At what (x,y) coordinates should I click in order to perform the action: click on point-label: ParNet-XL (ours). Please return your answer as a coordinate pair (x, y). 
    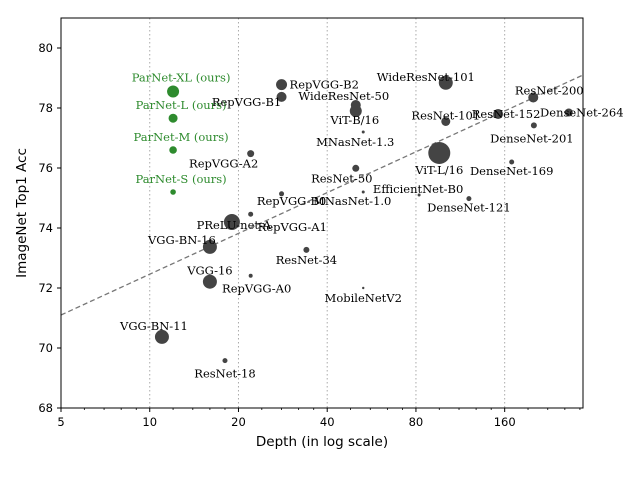
    Looking at the image, I should click on (181, 78).